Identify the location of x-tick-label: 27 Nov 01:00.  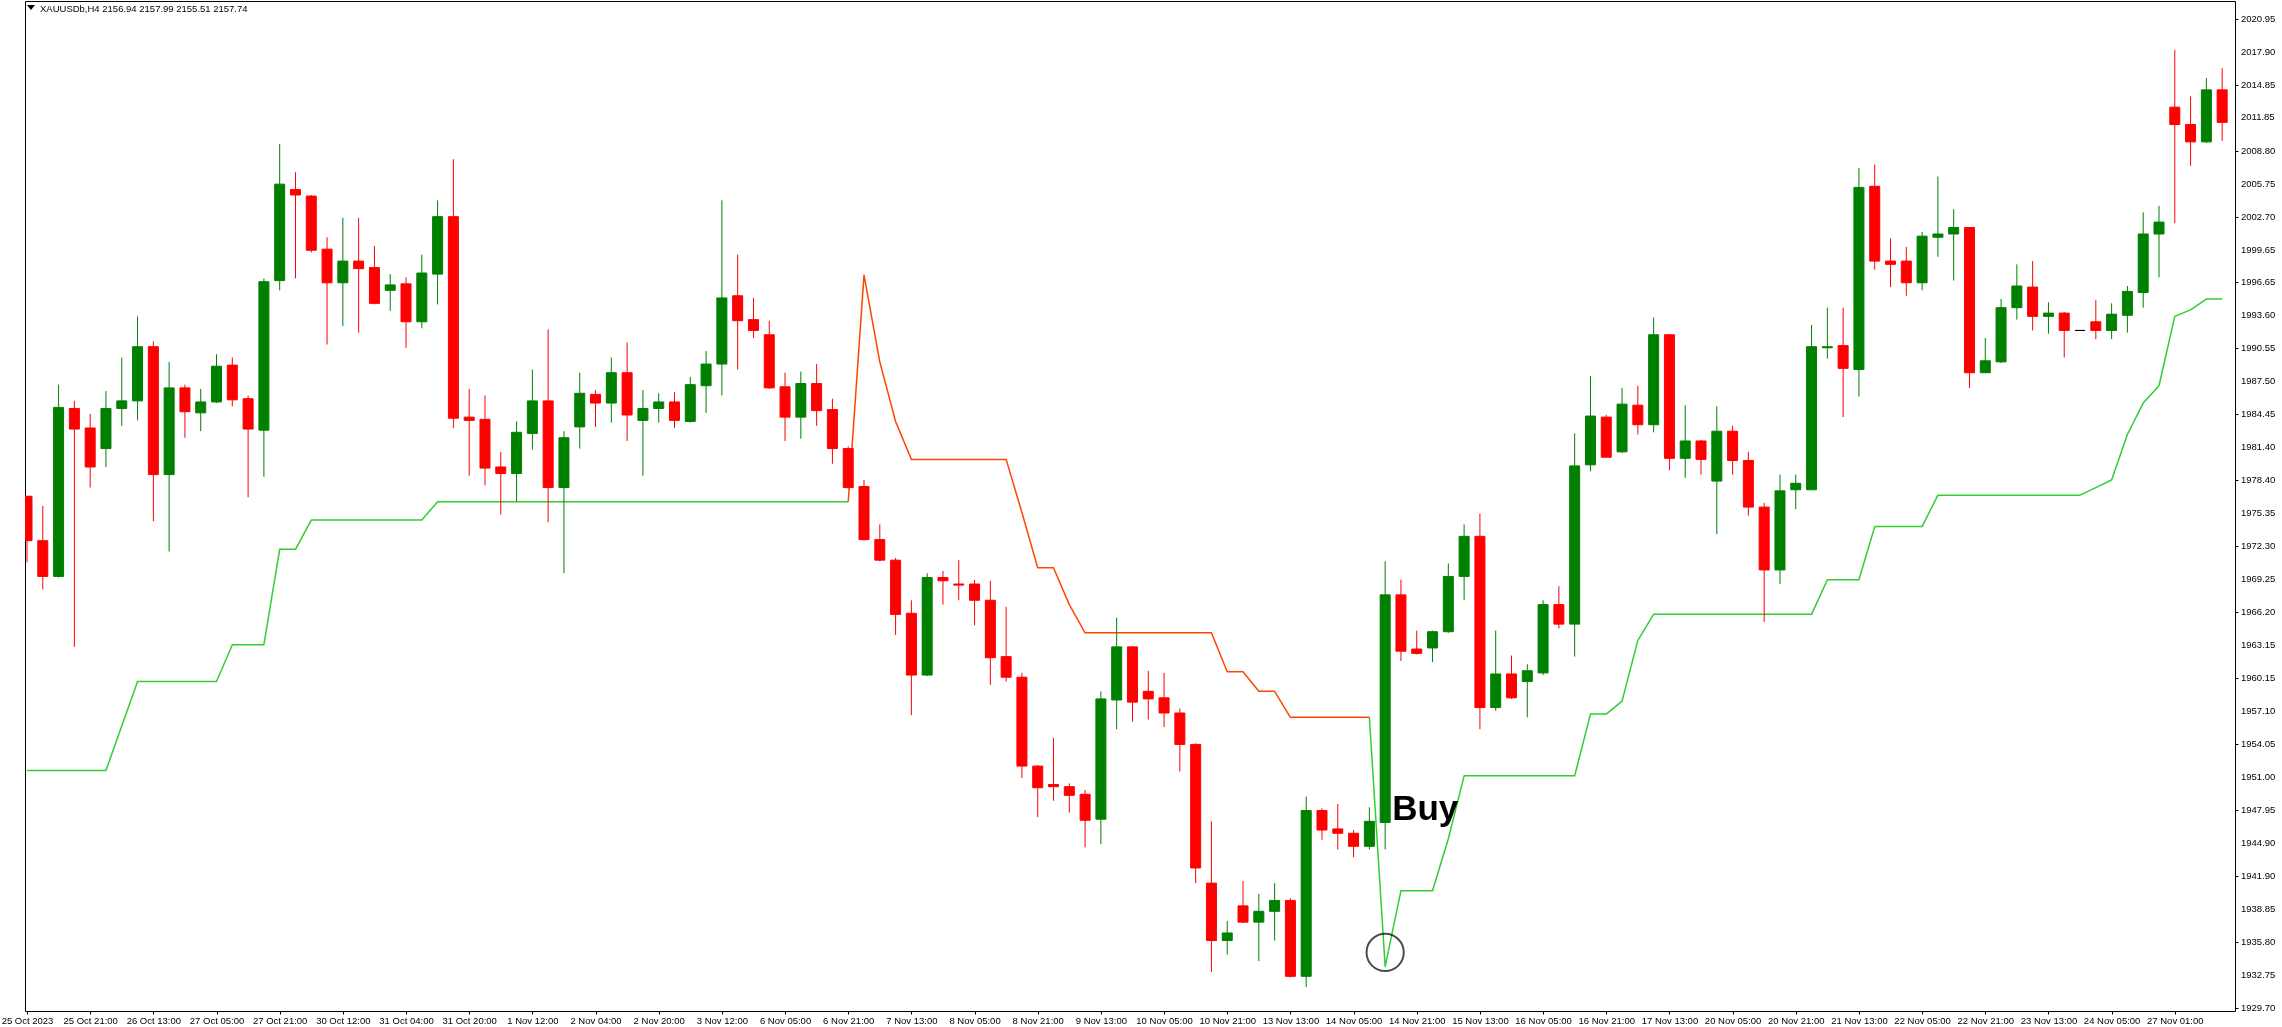
(2175, 1020).